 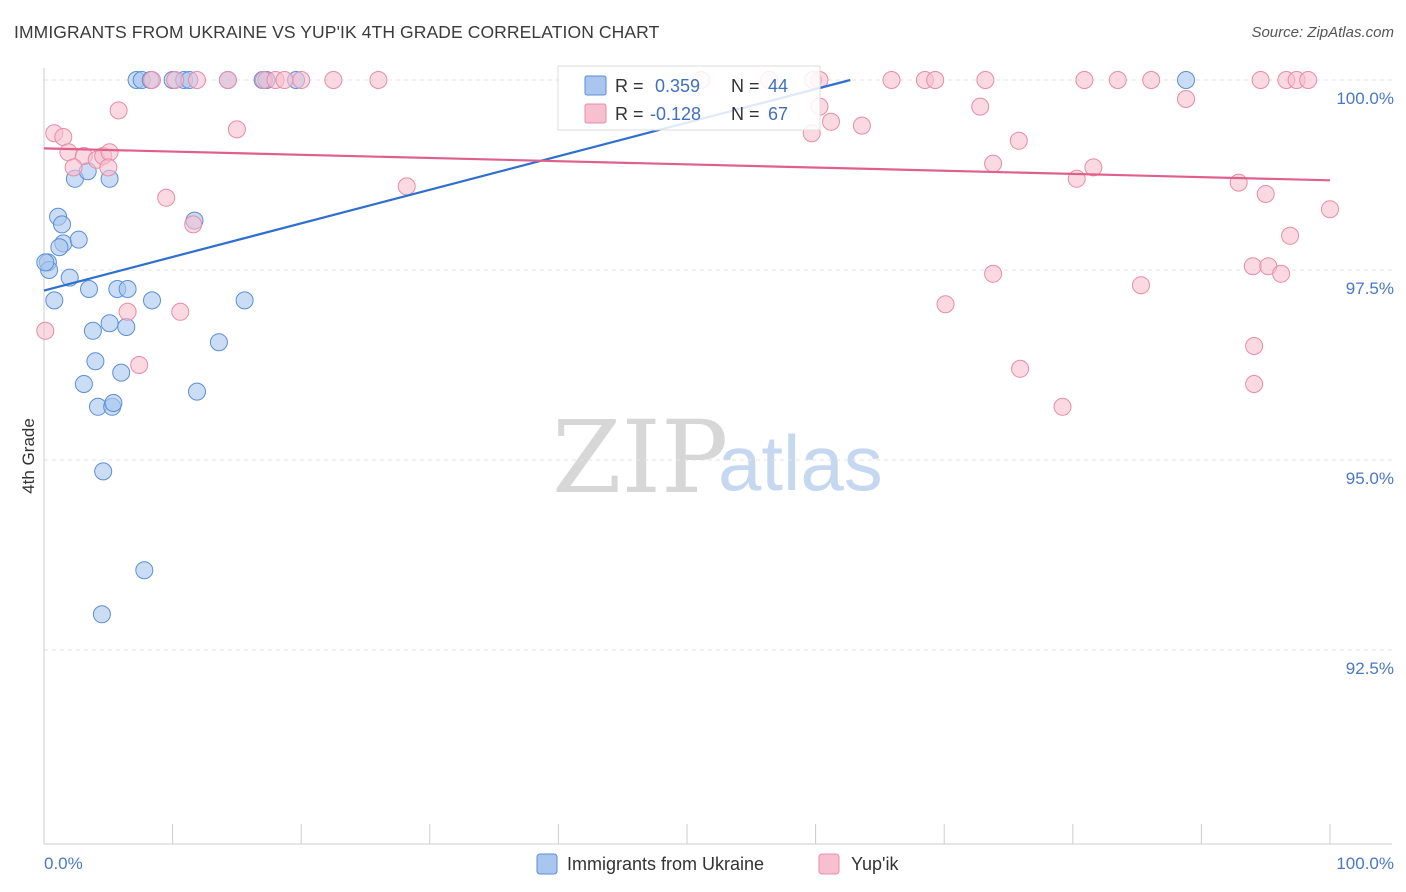 What do you see at coordinates (595, 113) in the screenshot?
I see `legend-swatch-yupik` at bounding box center [595, 113].